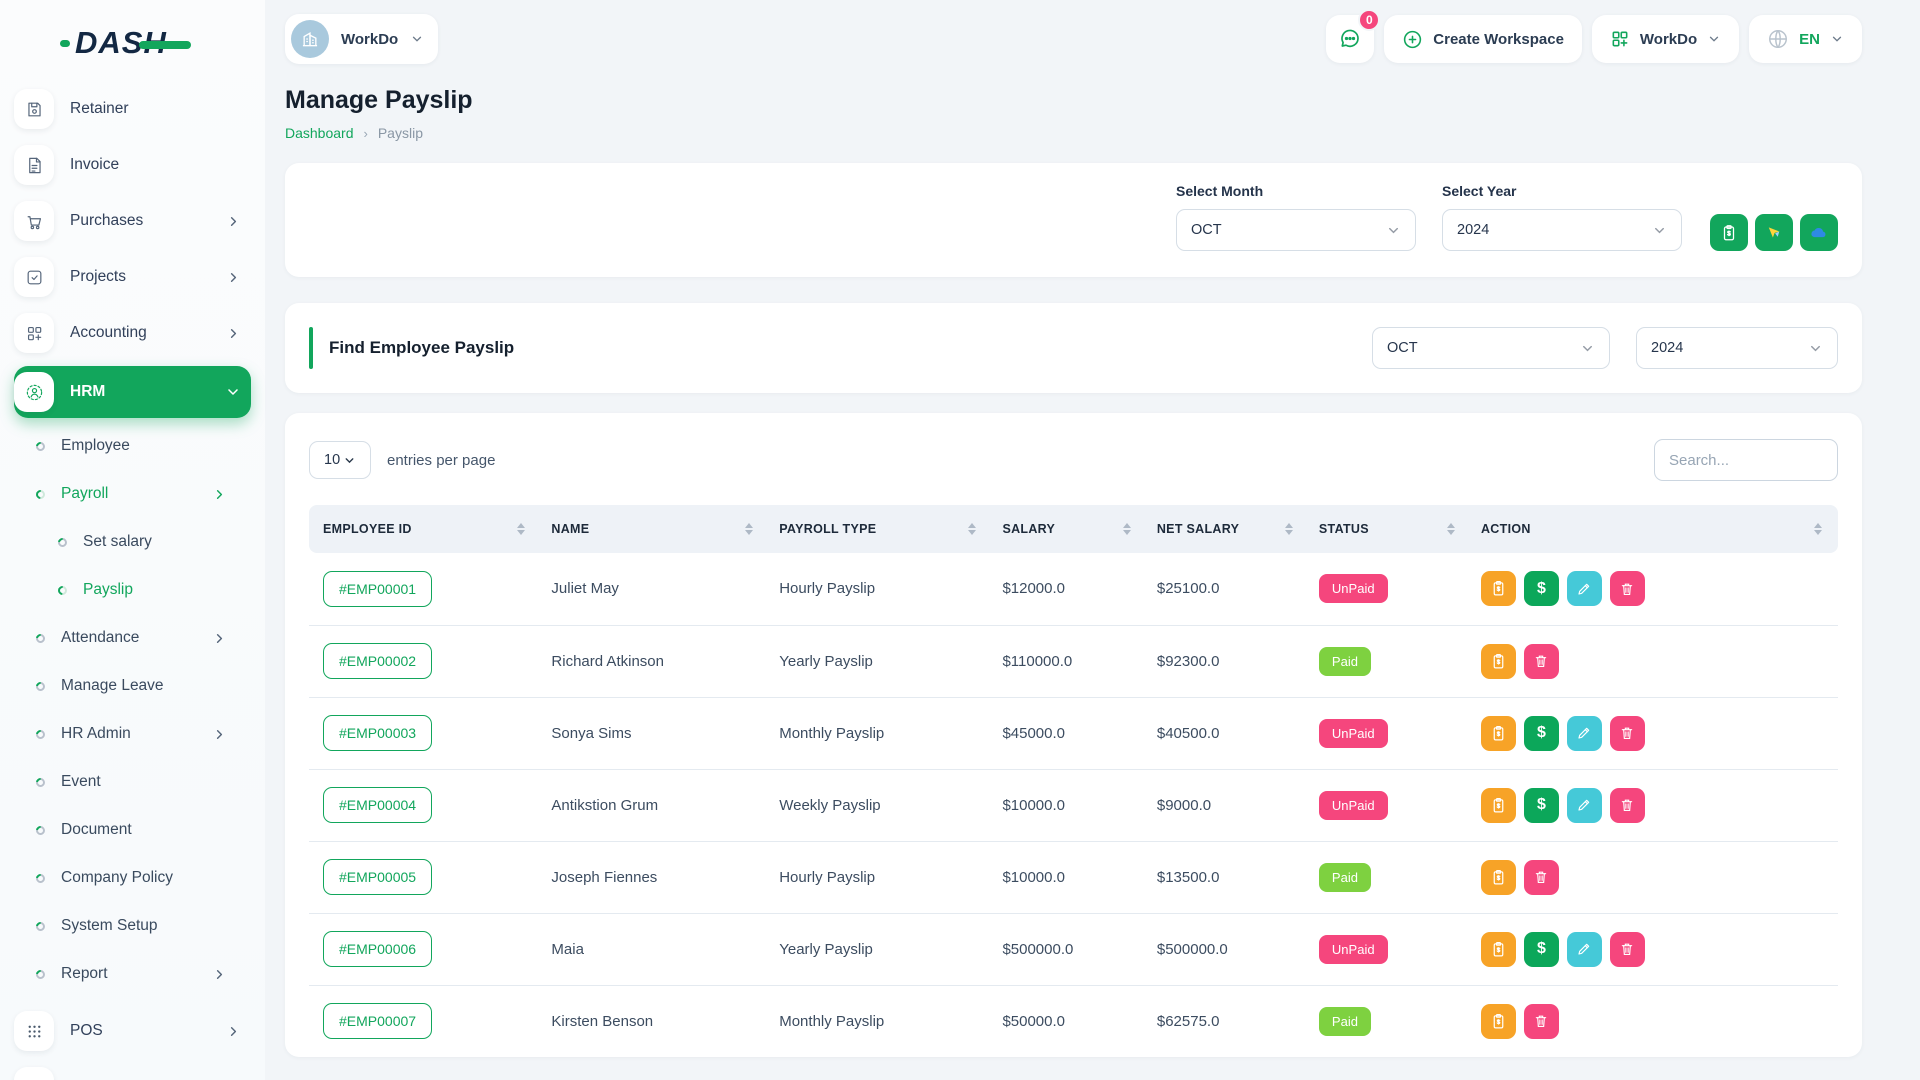  Describe the element at coordinates (378, 1021) in the screenshot. I see `employee-id-button: #EMP00007` at that location.